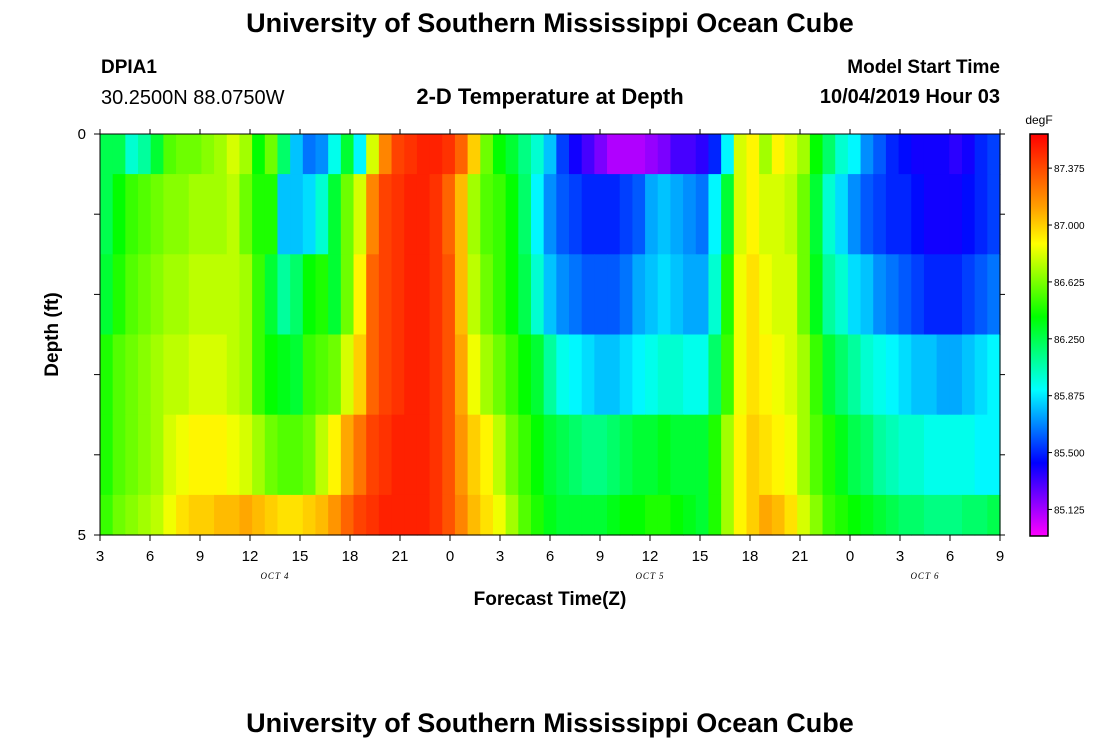 The image size is (1100, 750). Describe the element at coordinates (1069, 169) in the screenshot. I see `colorbar-label: 87.375` at that location.